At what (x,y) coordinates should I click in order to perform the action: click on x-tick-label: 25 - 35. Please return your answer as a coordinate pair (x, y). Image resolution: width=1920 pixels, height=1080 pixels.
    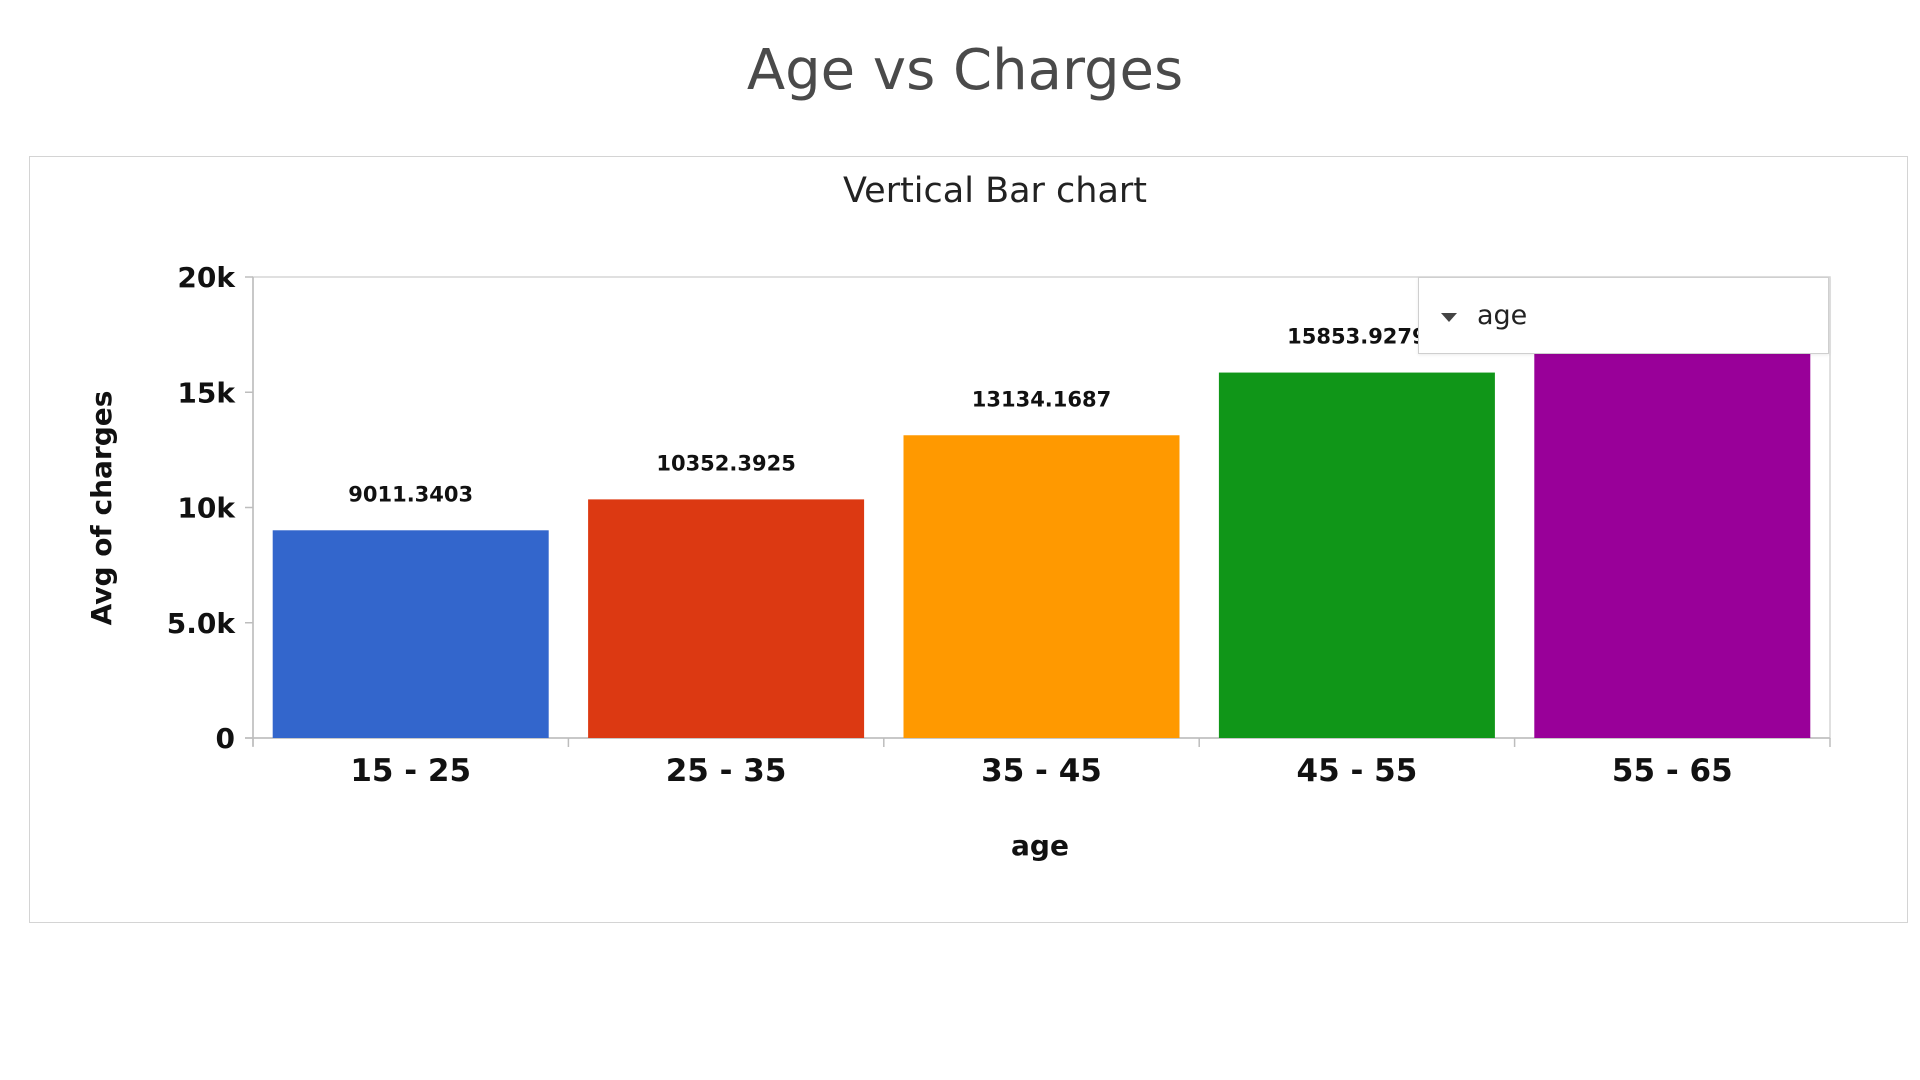
    Looking at the image, I should click on (726, 771).